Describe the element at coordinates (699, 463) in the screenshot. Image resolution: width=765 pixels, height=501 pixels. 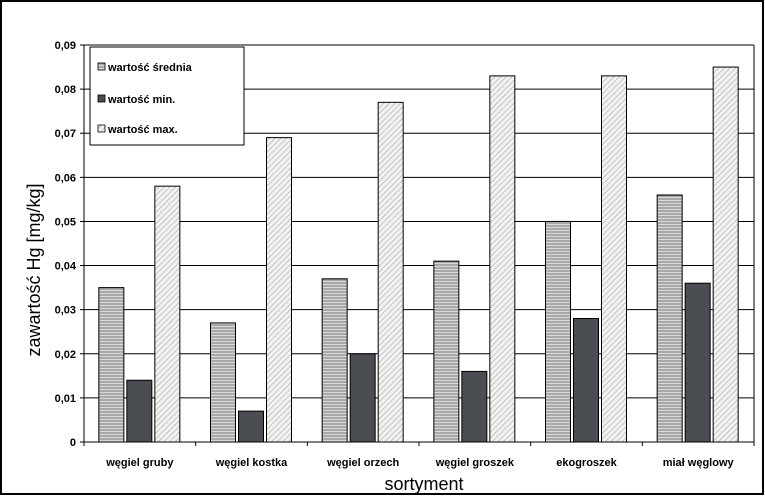
I see `x-tick-label: miał węglowy` at that location.